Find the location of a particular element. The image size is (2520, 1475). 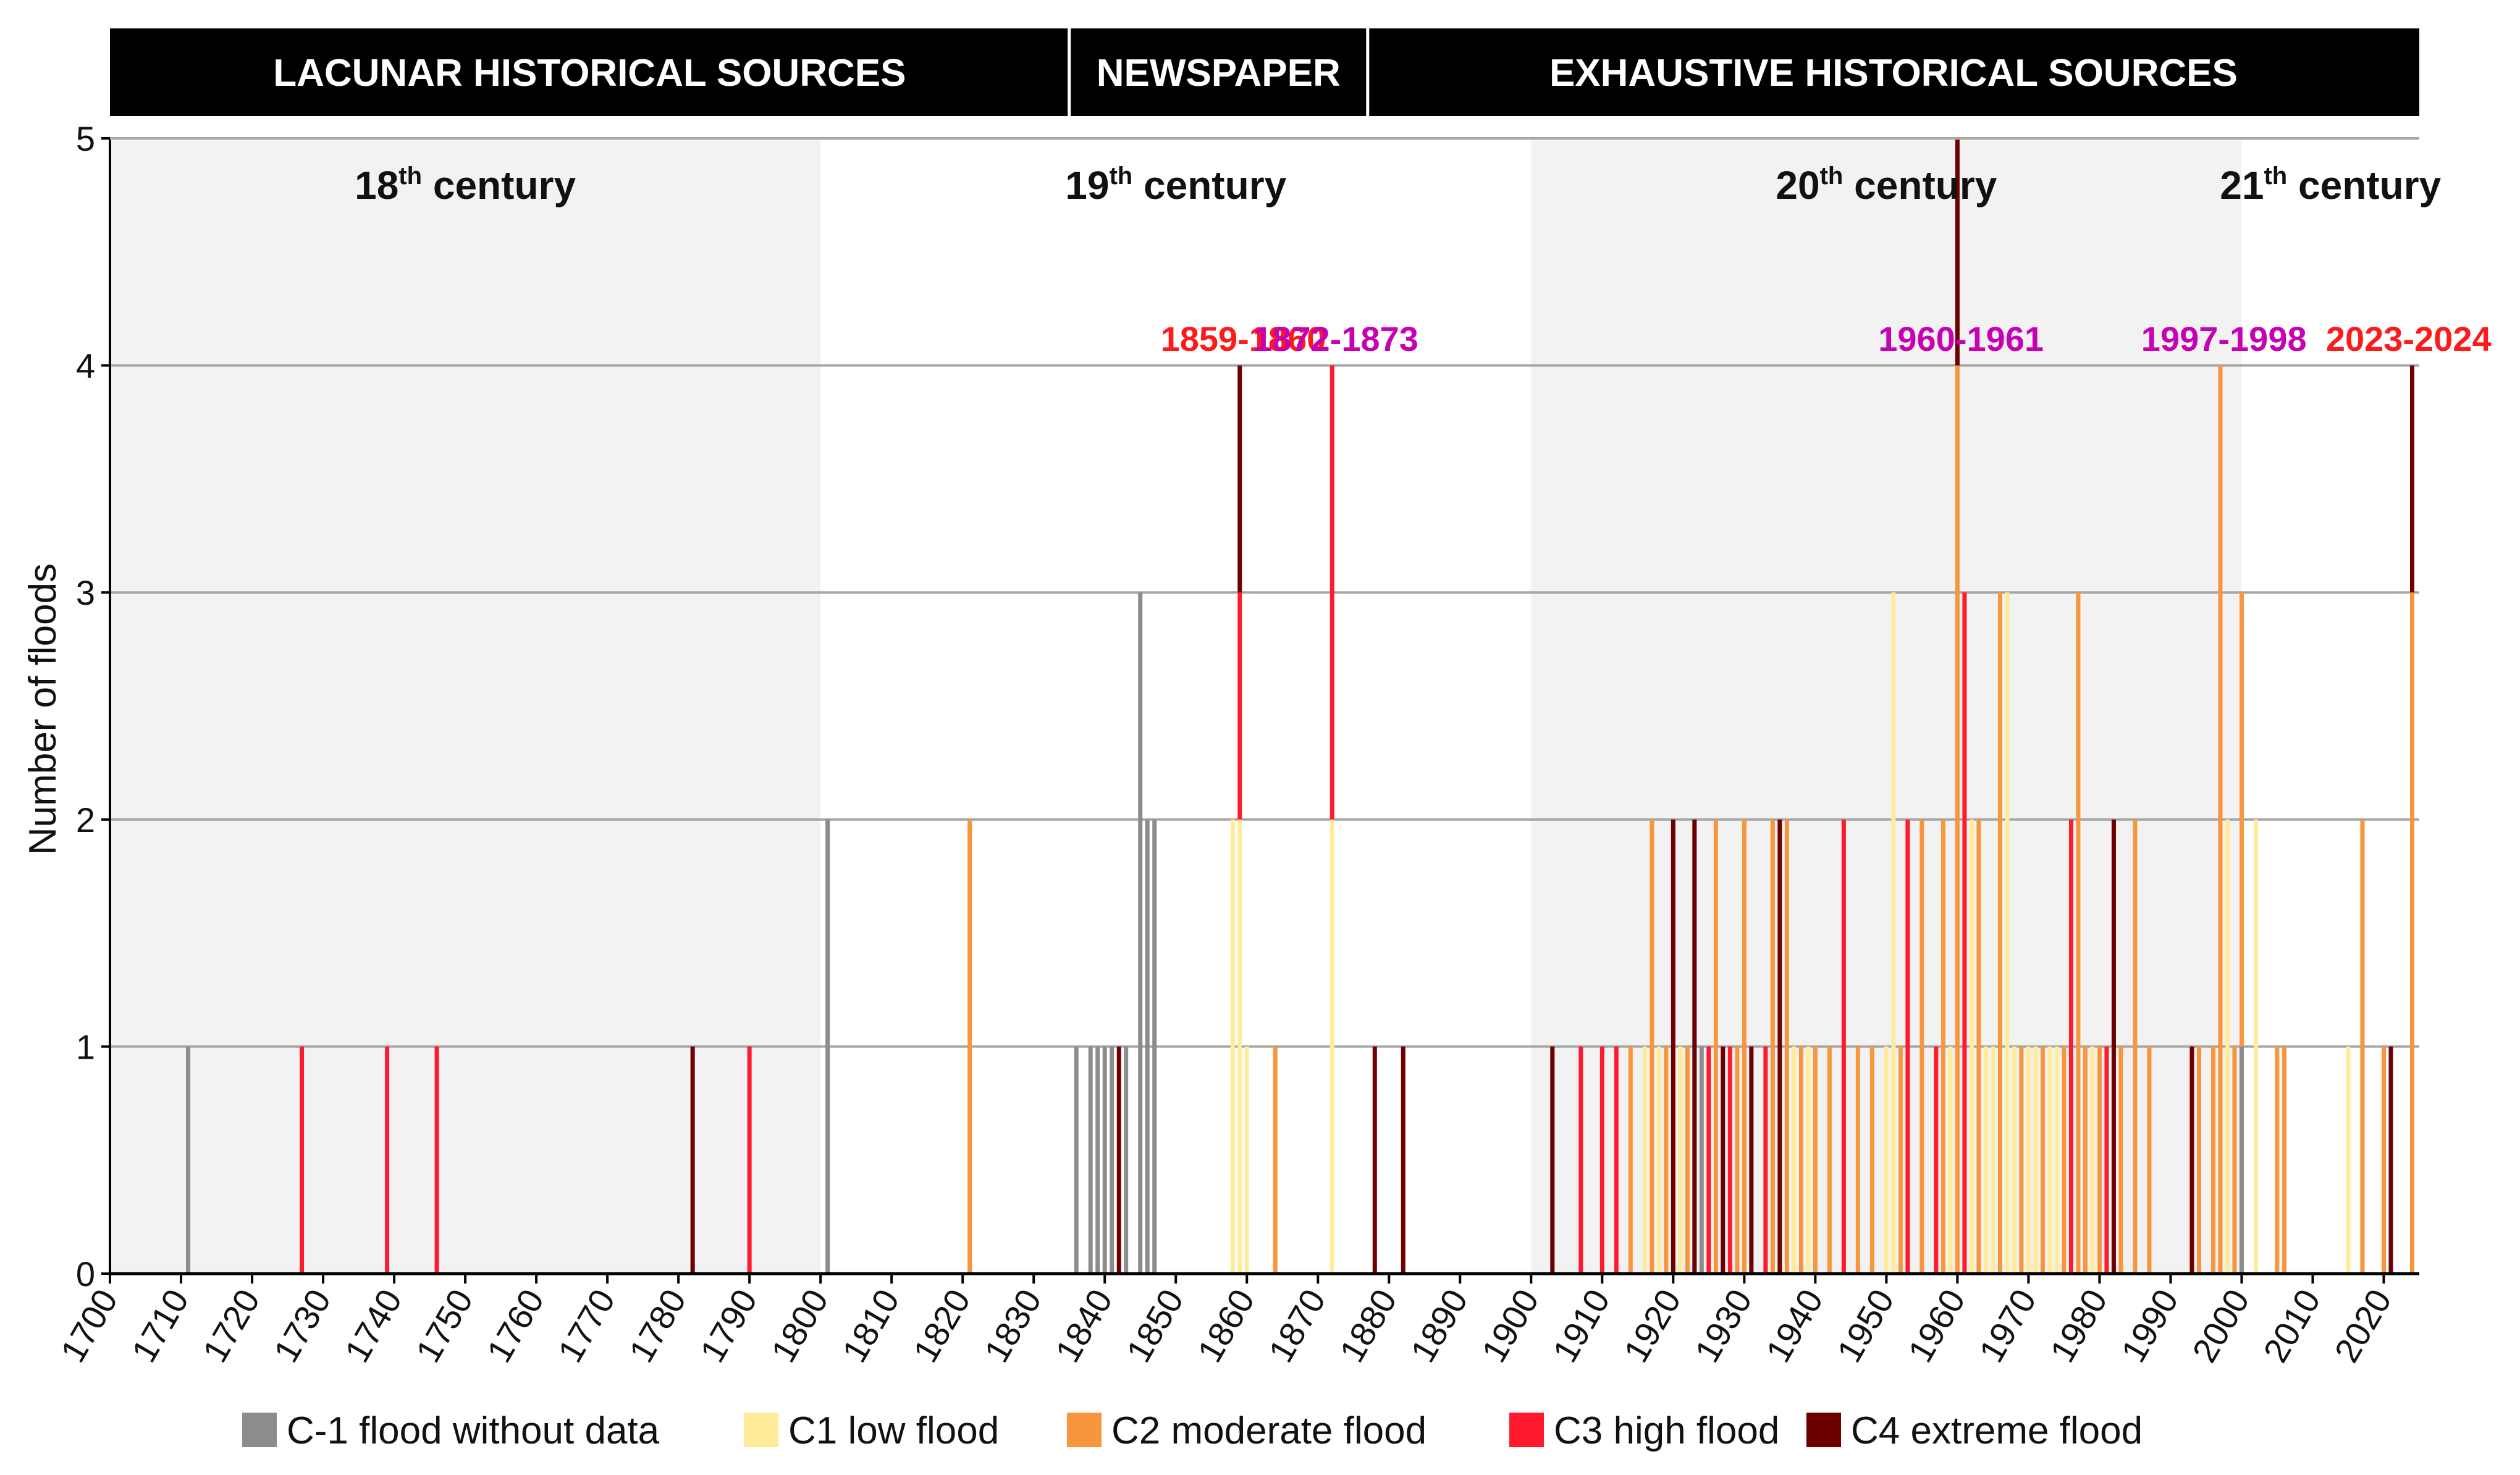

annotation-2: 1960-1961 is located at coordinates (1961, 338).